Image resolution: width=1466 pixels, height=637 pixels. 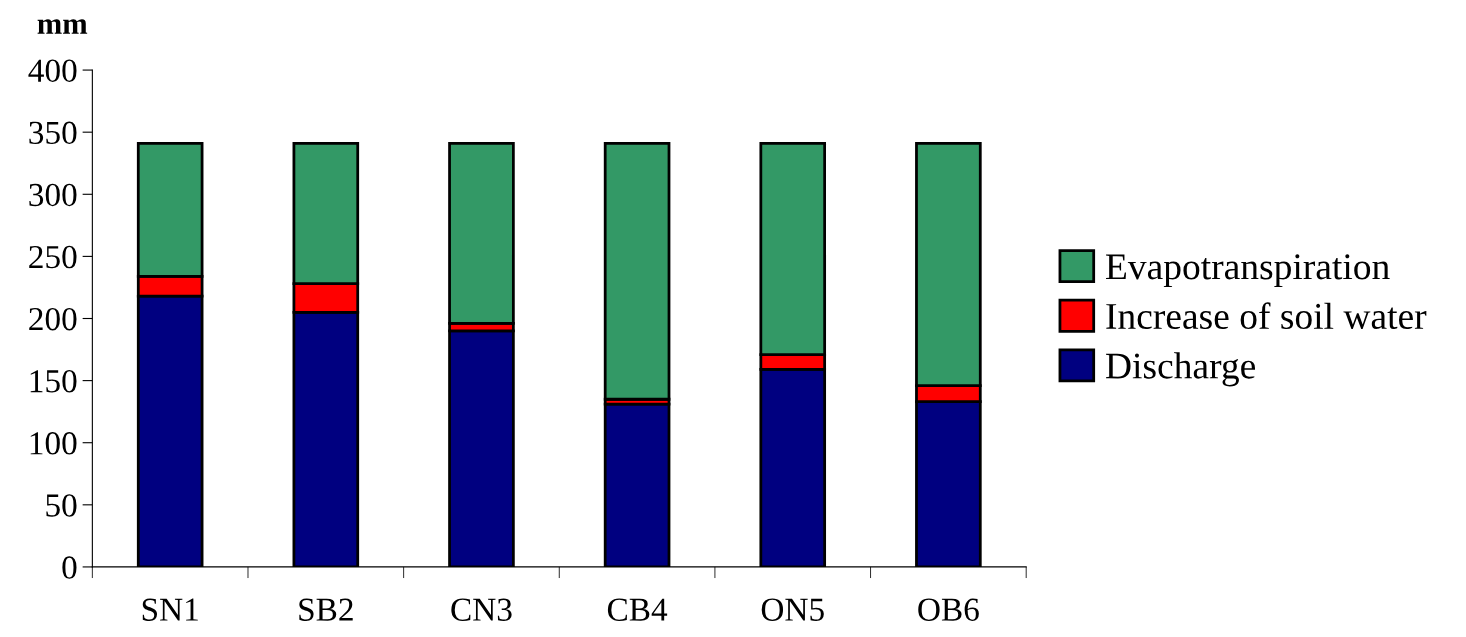 I want to click on y-tick-label: 150, so click(x=53, y=381).